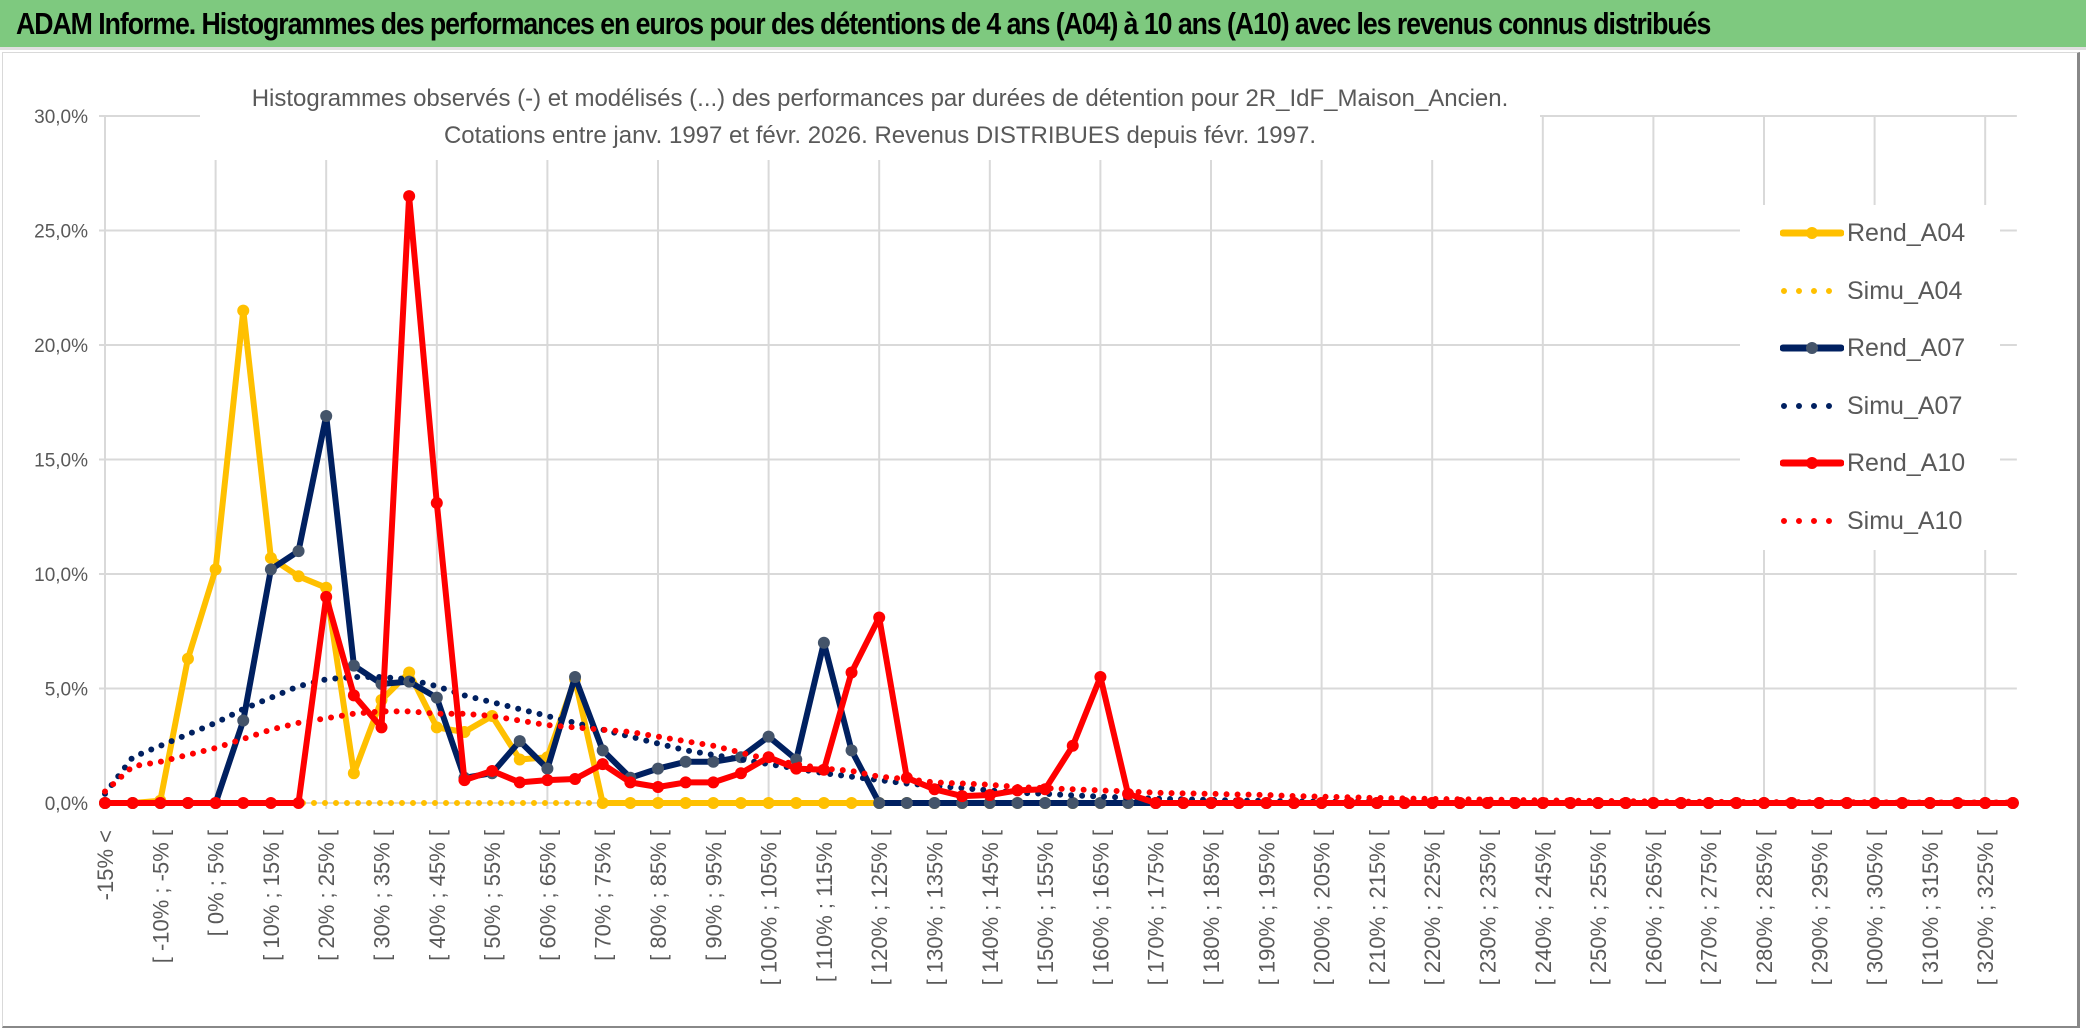  Describe the element at coordinates (1543, 907) in the screenshot. I see `x-tick-label: [ 240% ; 245% [` at that location.